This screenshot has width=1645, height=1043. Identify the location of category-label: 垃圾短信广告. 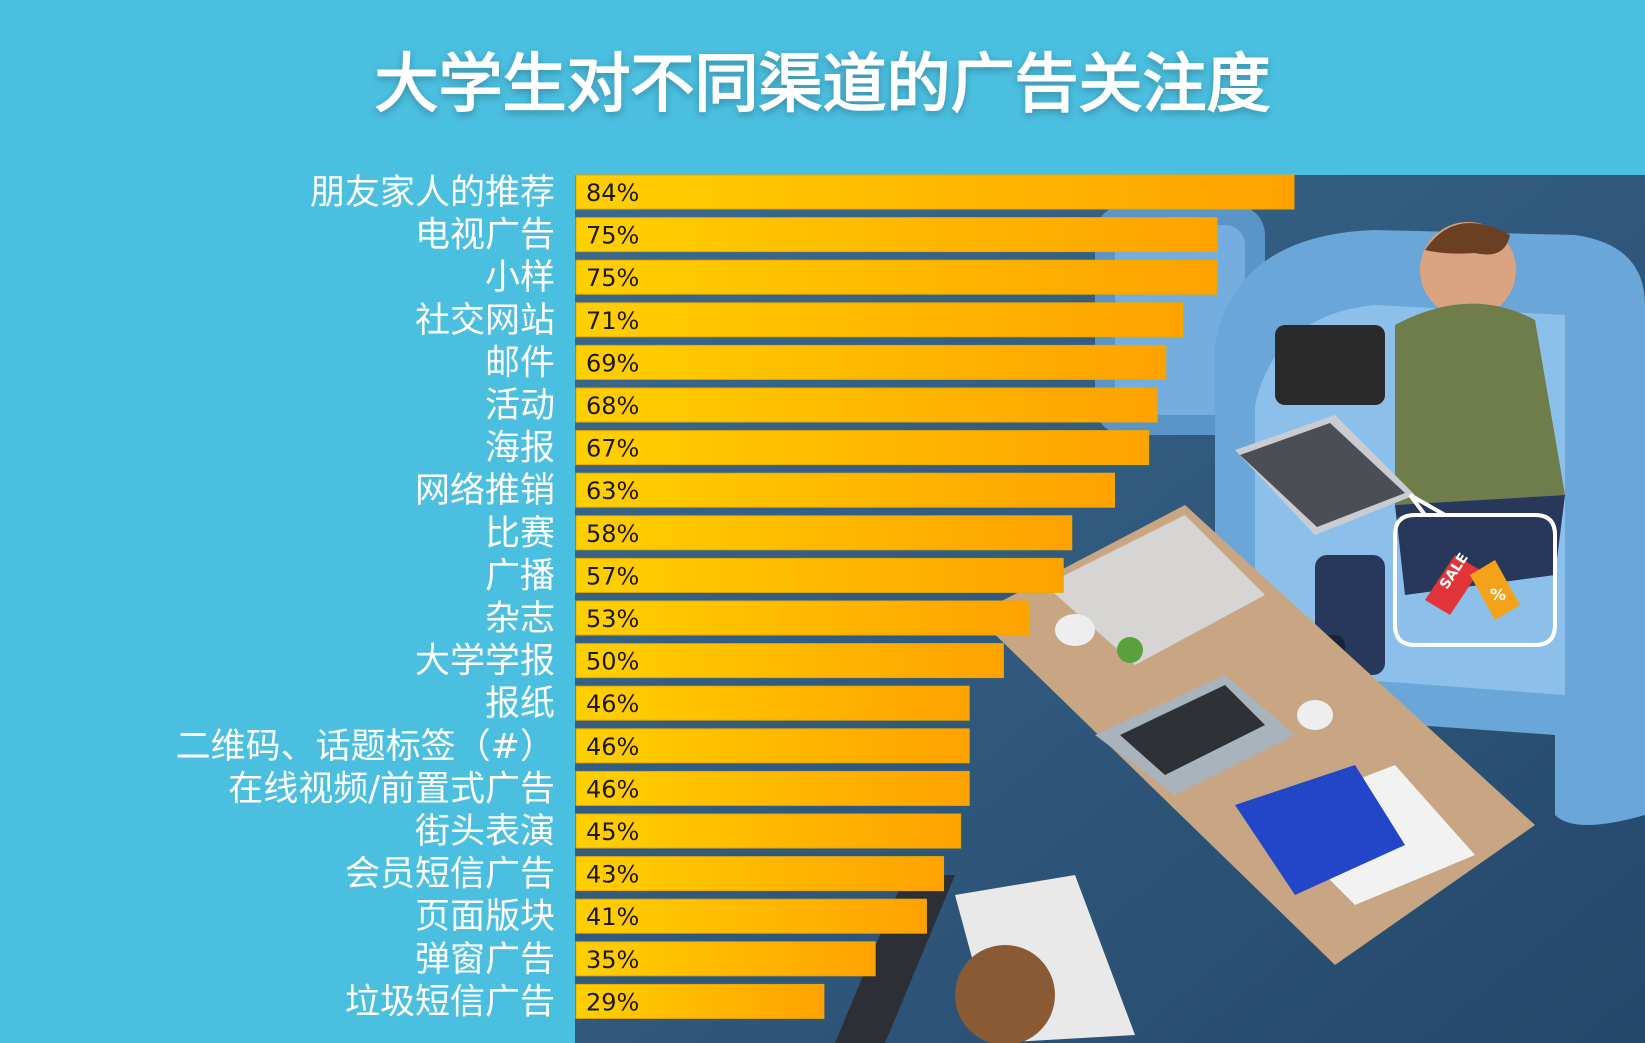
(450, 1002).